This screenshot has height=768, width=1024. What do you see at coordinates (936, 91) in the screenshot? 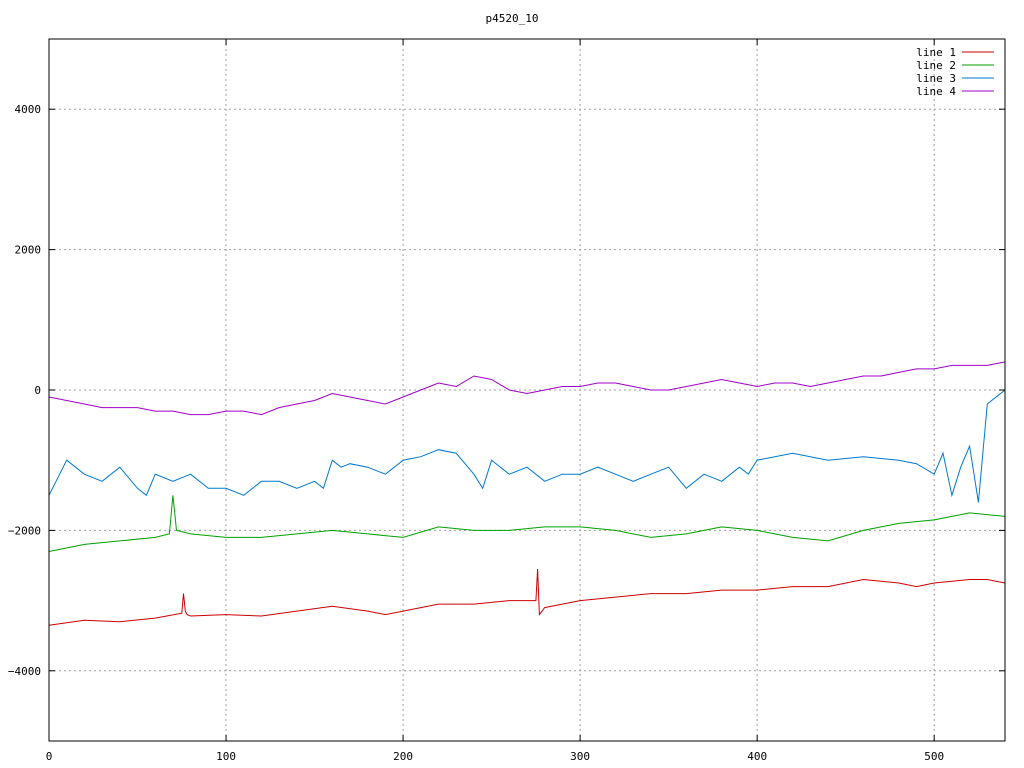
I see `legend-label-4: line 4` at bounding box center [936, 91].